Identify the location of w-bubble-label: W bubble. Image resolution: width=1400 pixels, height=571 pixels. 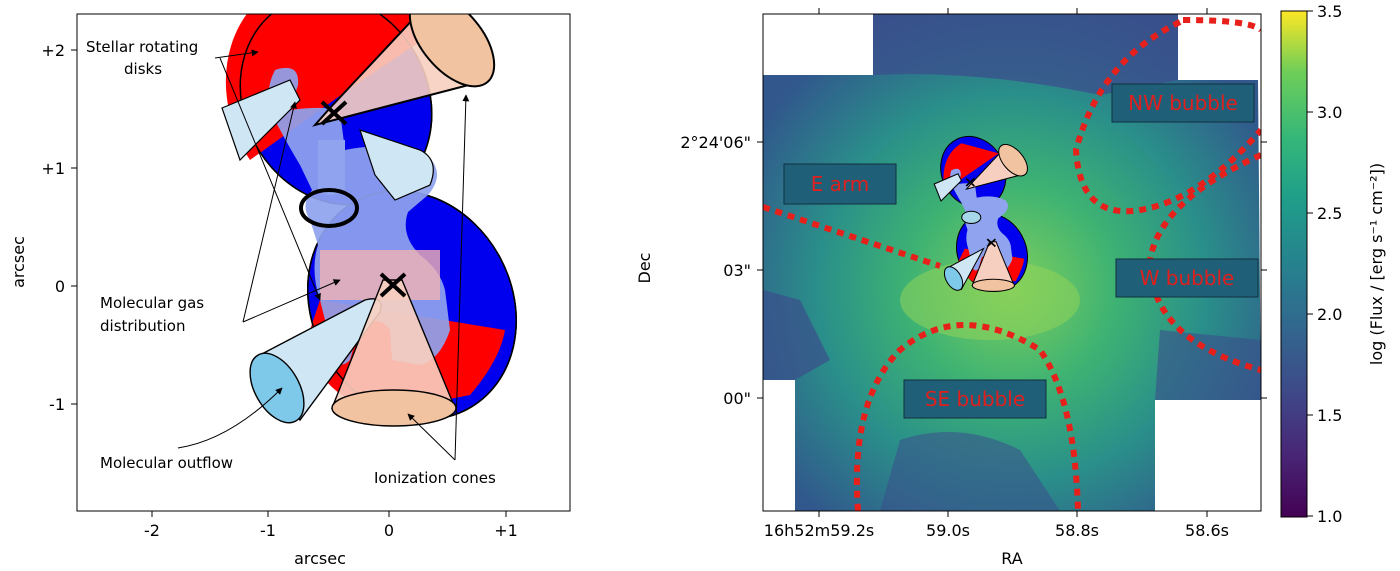
(1187, 278).